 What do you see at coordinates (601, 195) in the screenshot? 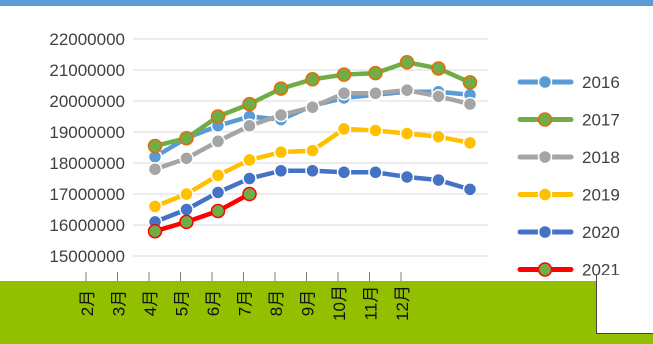
I see `legend-label: 2019` at bounding box center [601, 195].